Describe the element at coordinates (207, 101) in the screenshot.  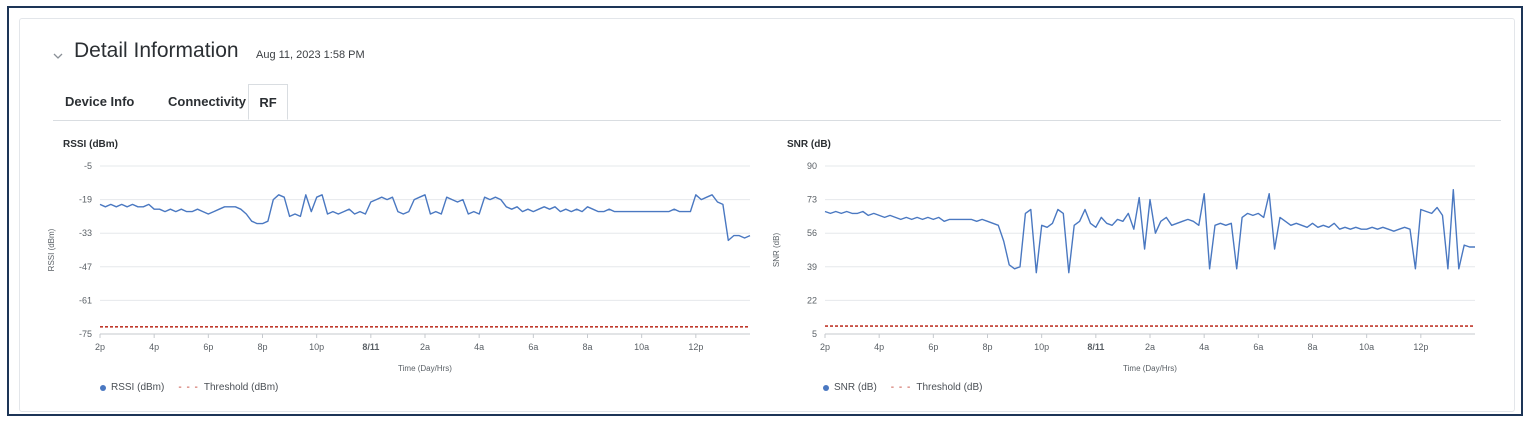
I see `tab-connectivity: Connectivity` at that location.